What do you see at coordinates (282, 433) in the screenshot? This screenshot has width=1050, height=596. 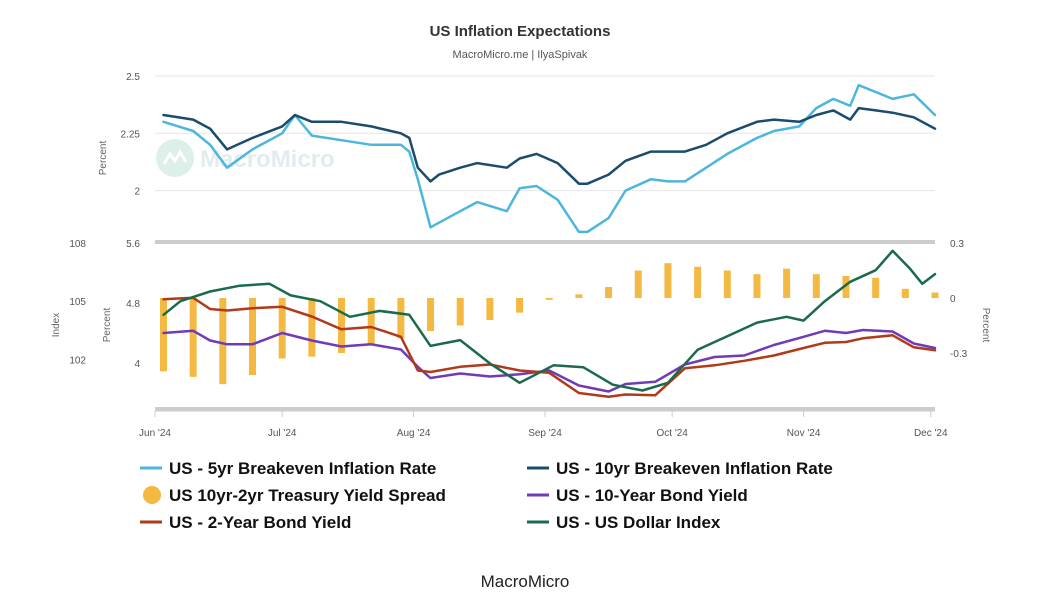 I see `x-tick-label: Jul '24` at bounding box center [282, 433].